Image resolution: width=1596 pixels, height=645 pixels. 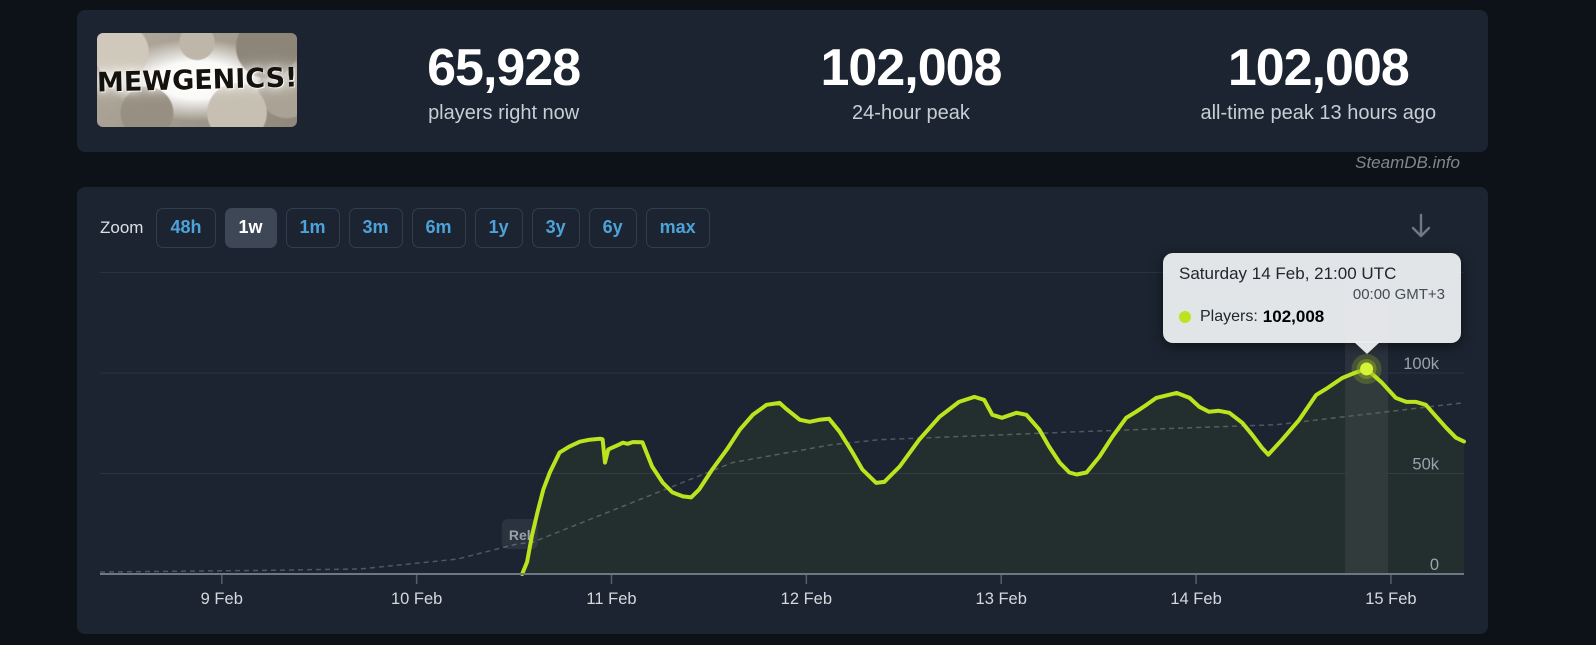 I want to click on release-flag-label: Rel, so click(x=520, y=535).